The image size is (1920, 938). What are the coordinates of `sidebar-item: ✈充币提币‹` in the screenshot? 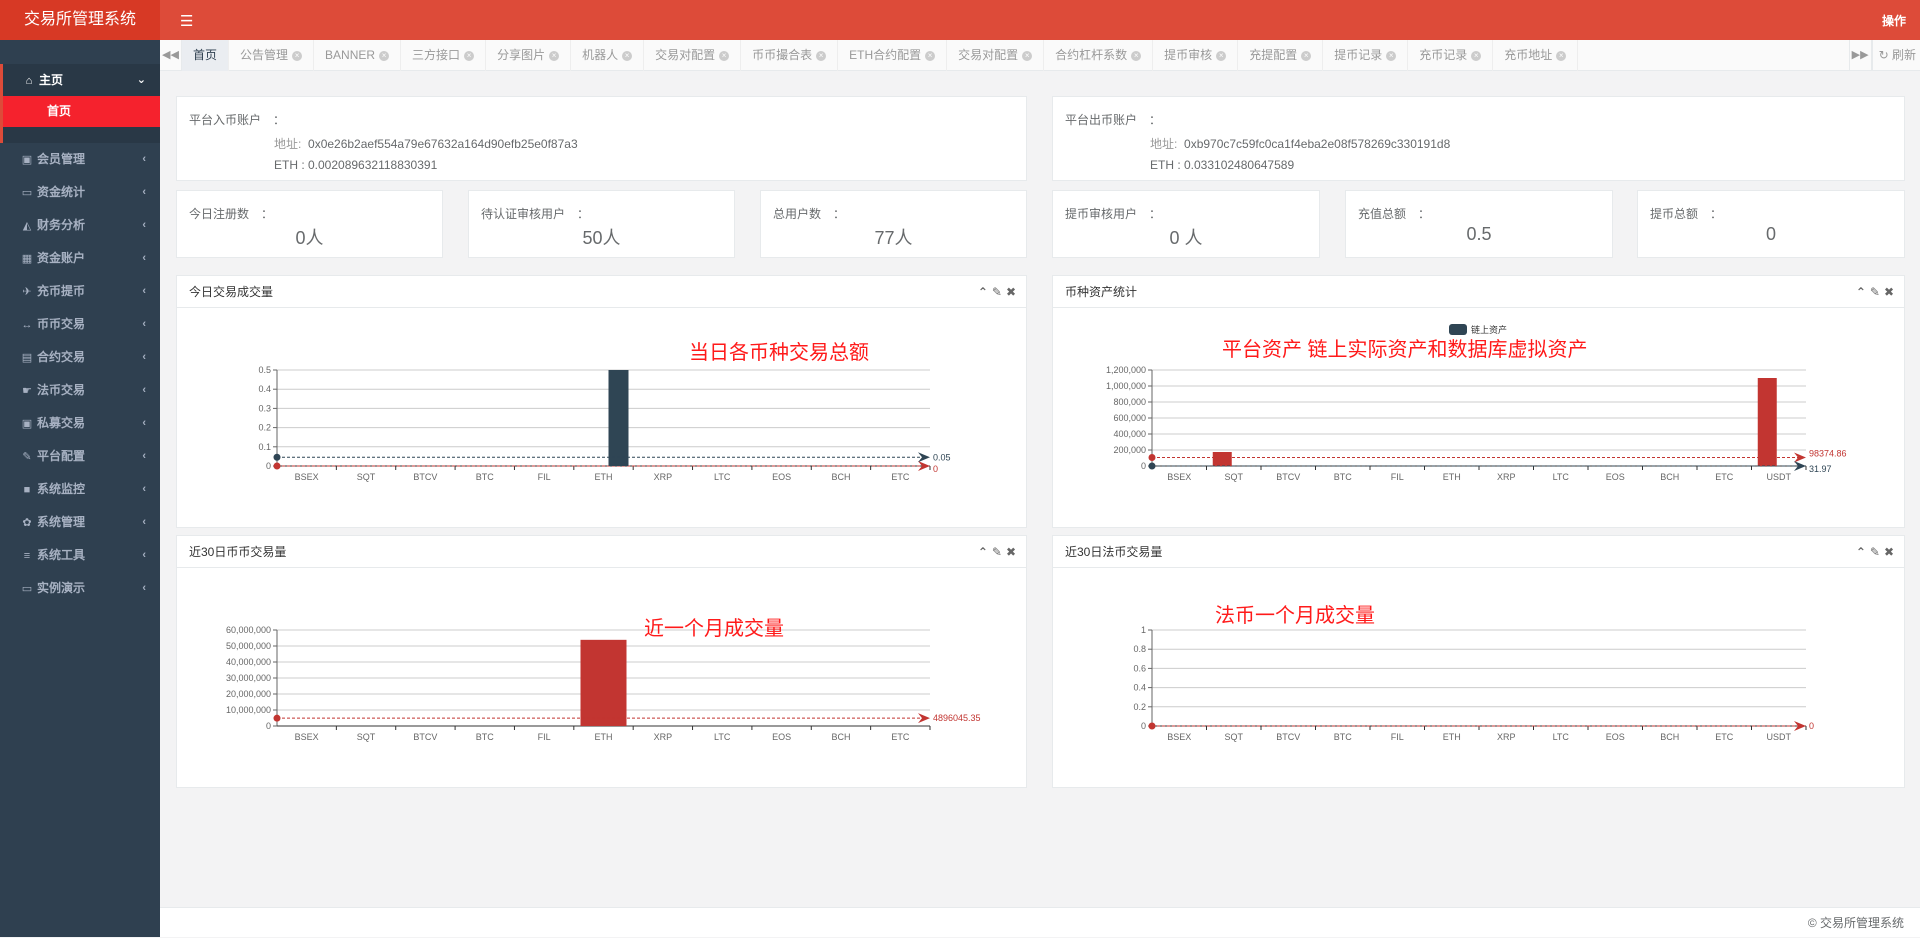 It's located at (80, 291).